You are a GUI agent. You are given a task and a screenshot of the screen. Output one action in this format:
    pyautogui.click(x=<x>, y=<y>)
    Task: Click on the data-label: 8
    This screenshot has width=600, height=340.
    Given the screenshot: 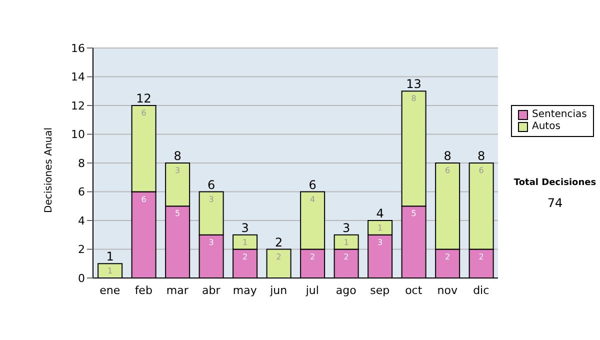 What is the action you would take?
    pyautogui.click(x=413, y=99)
    